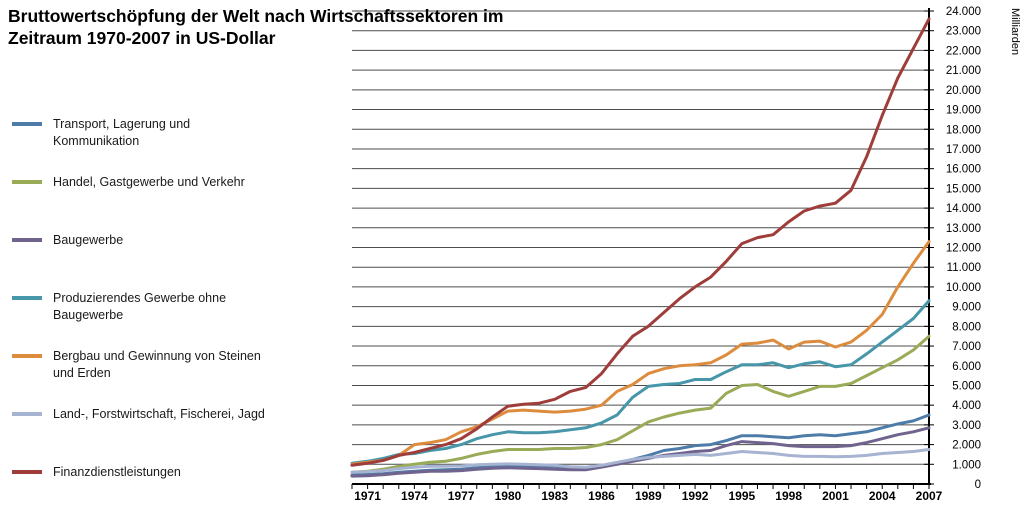 Image resolution: width=1024 pixels, height=512 pixels. Describe the element at coordinates (1015, 31) in the screenshot. I see `y-axis-unit-label: Milliarden` at that location.